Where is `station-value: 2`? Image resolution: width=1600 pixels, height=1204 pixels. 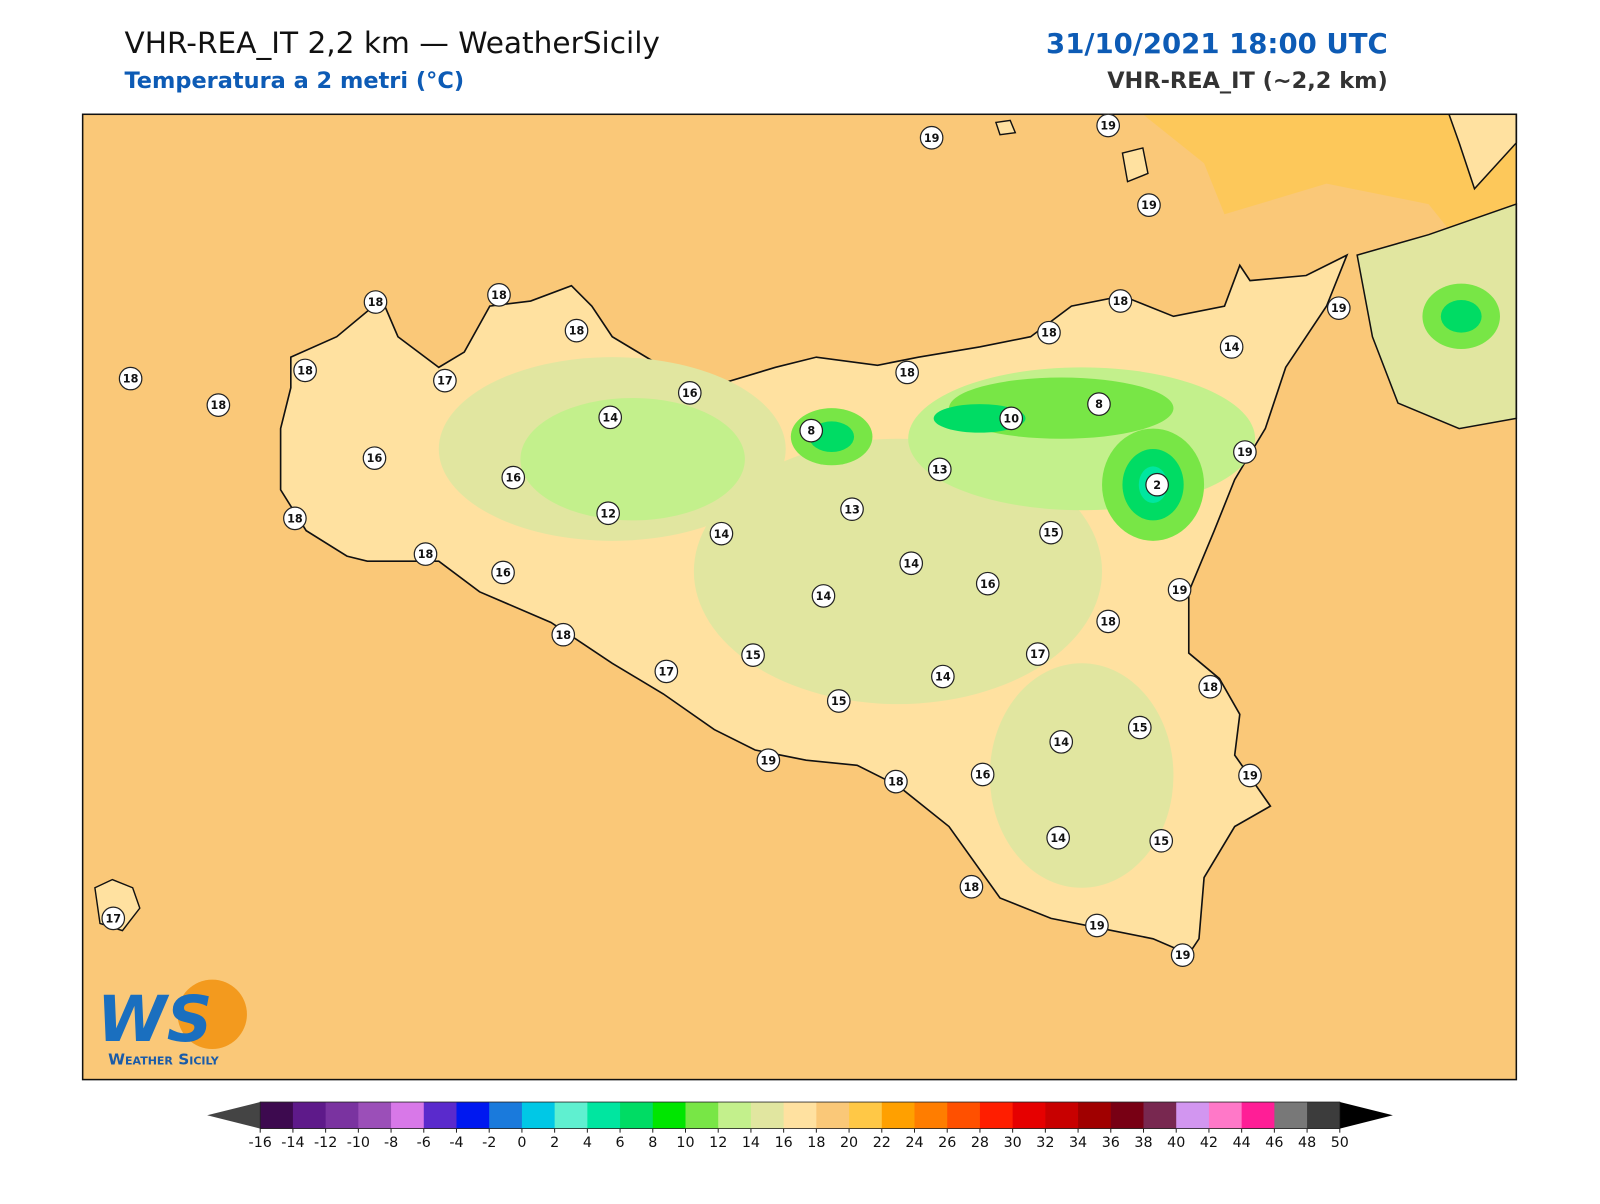
station-value: 2 is located at coordinates (1157, 485).